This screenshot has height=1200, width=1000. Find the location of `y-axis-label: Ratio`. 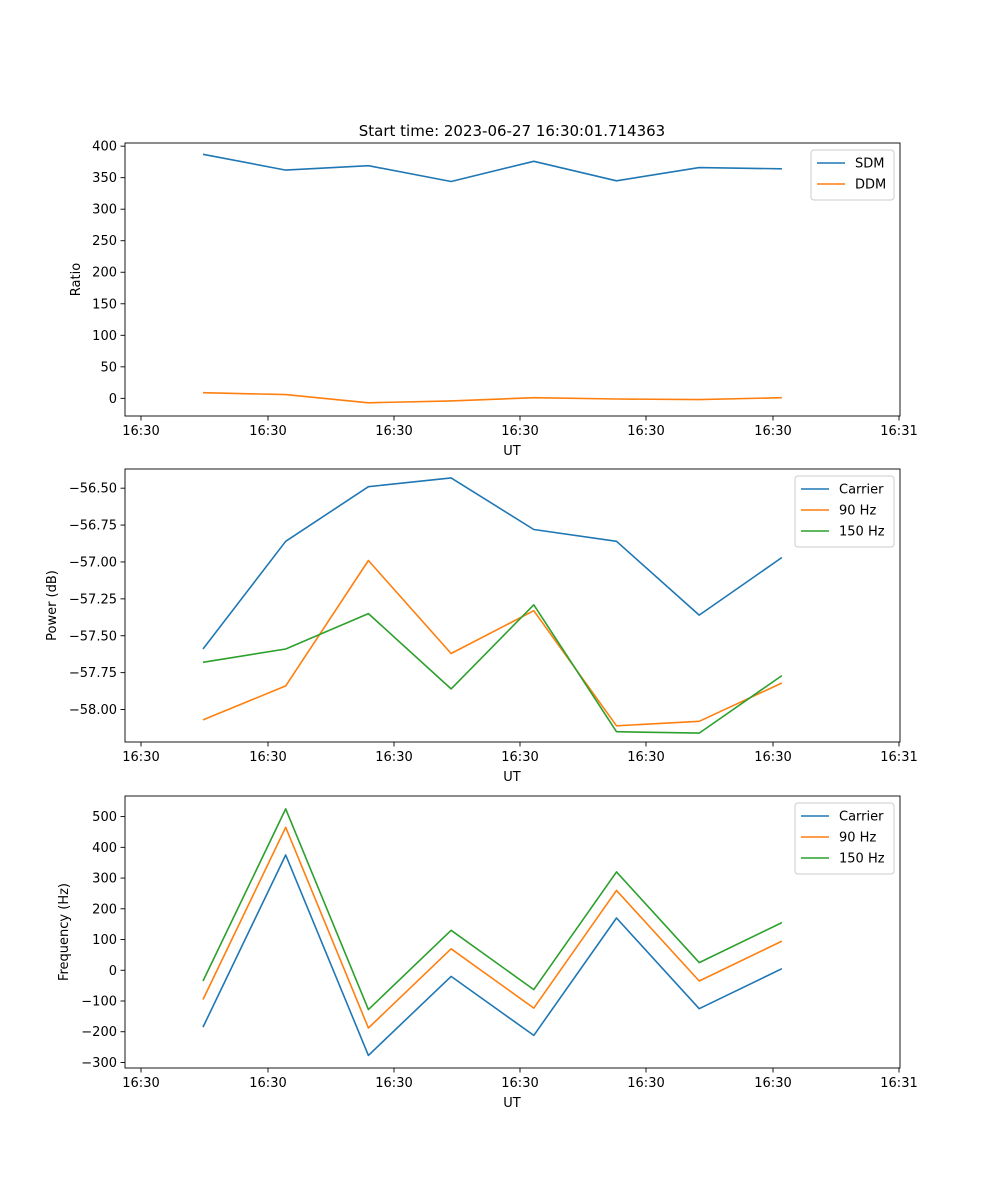

y-axis-label: Ratio is located at coordinates (76, 279).